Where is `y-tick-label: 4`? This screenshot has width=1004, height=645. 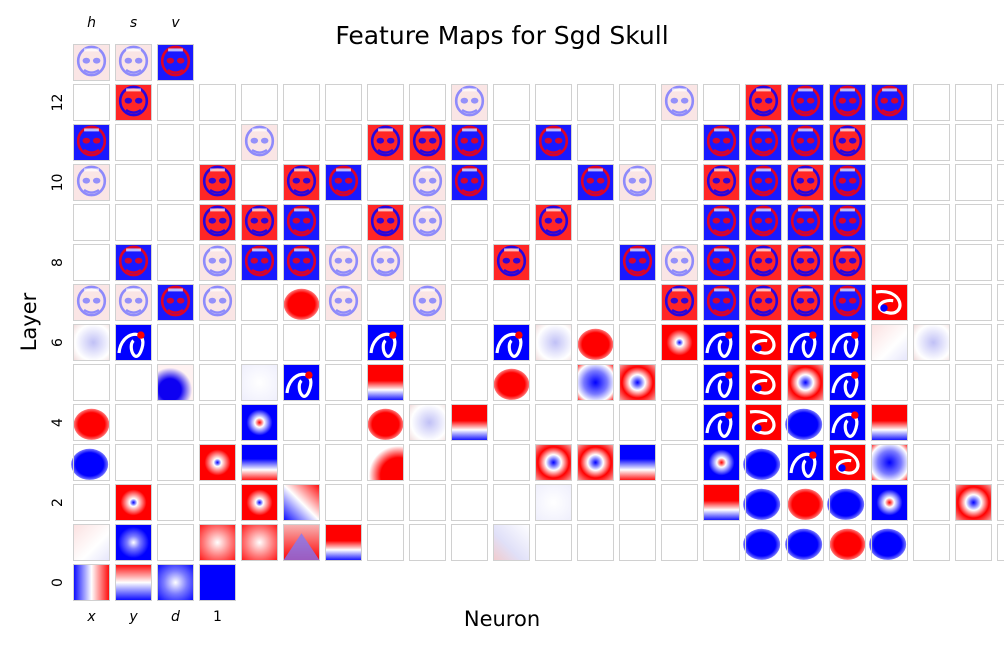
y-tick-label: 4 is located at coordinates (58, 422).